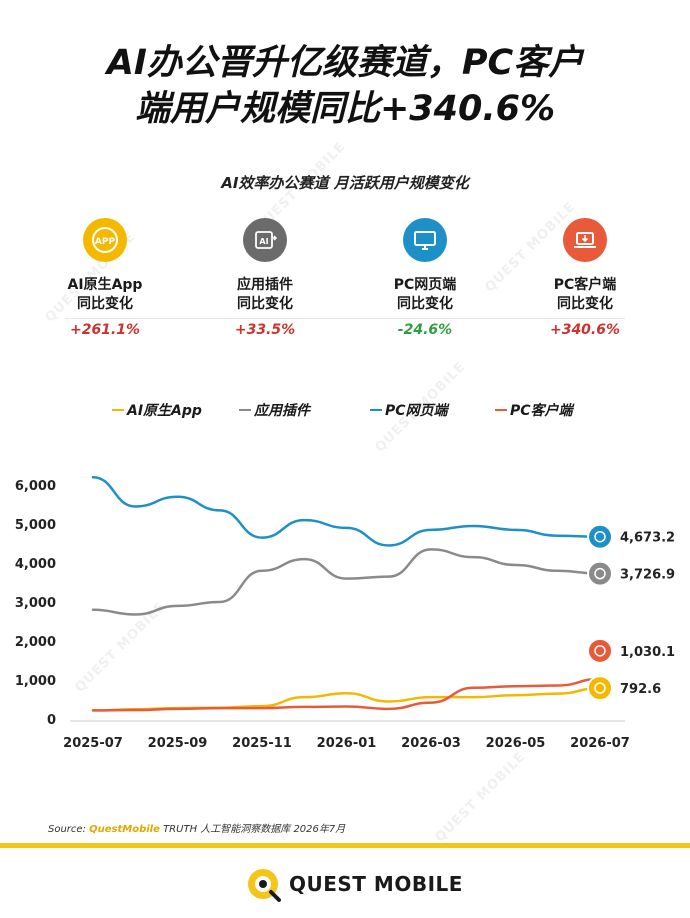  I want to click on end-value-label: 4,673.2, so click(647, 538).